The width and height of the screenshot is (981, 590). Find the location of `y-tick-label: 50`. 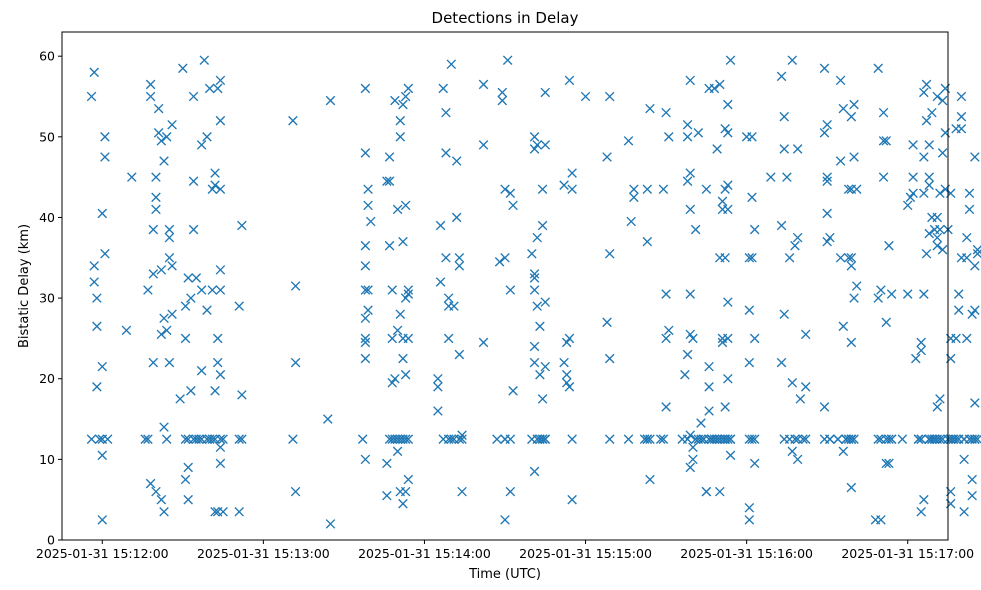

y-tick-label: 50 is located at coordinates (47, 136).